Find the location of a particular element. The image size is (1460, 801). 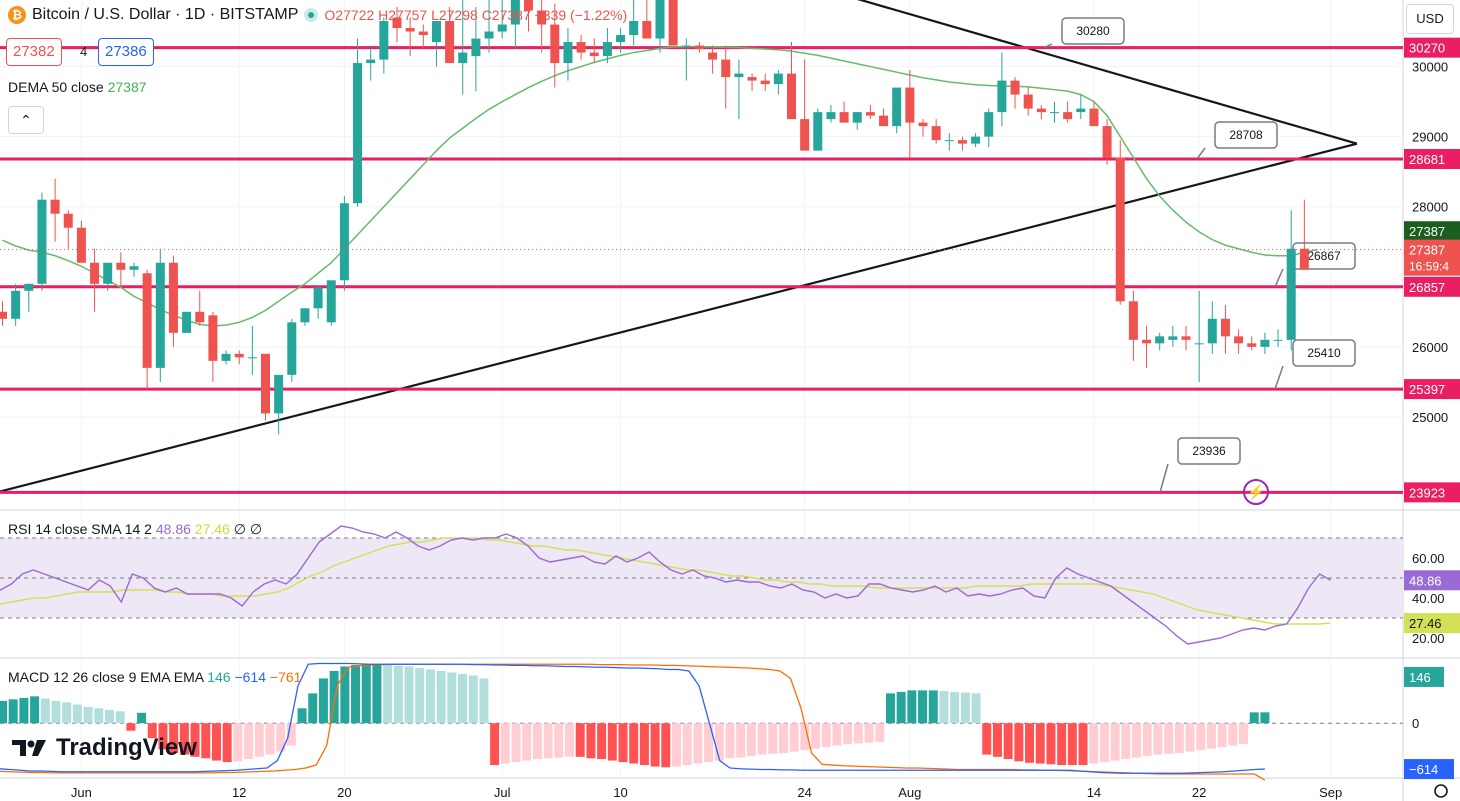

rsi-line is located at coordinates (665, 585).